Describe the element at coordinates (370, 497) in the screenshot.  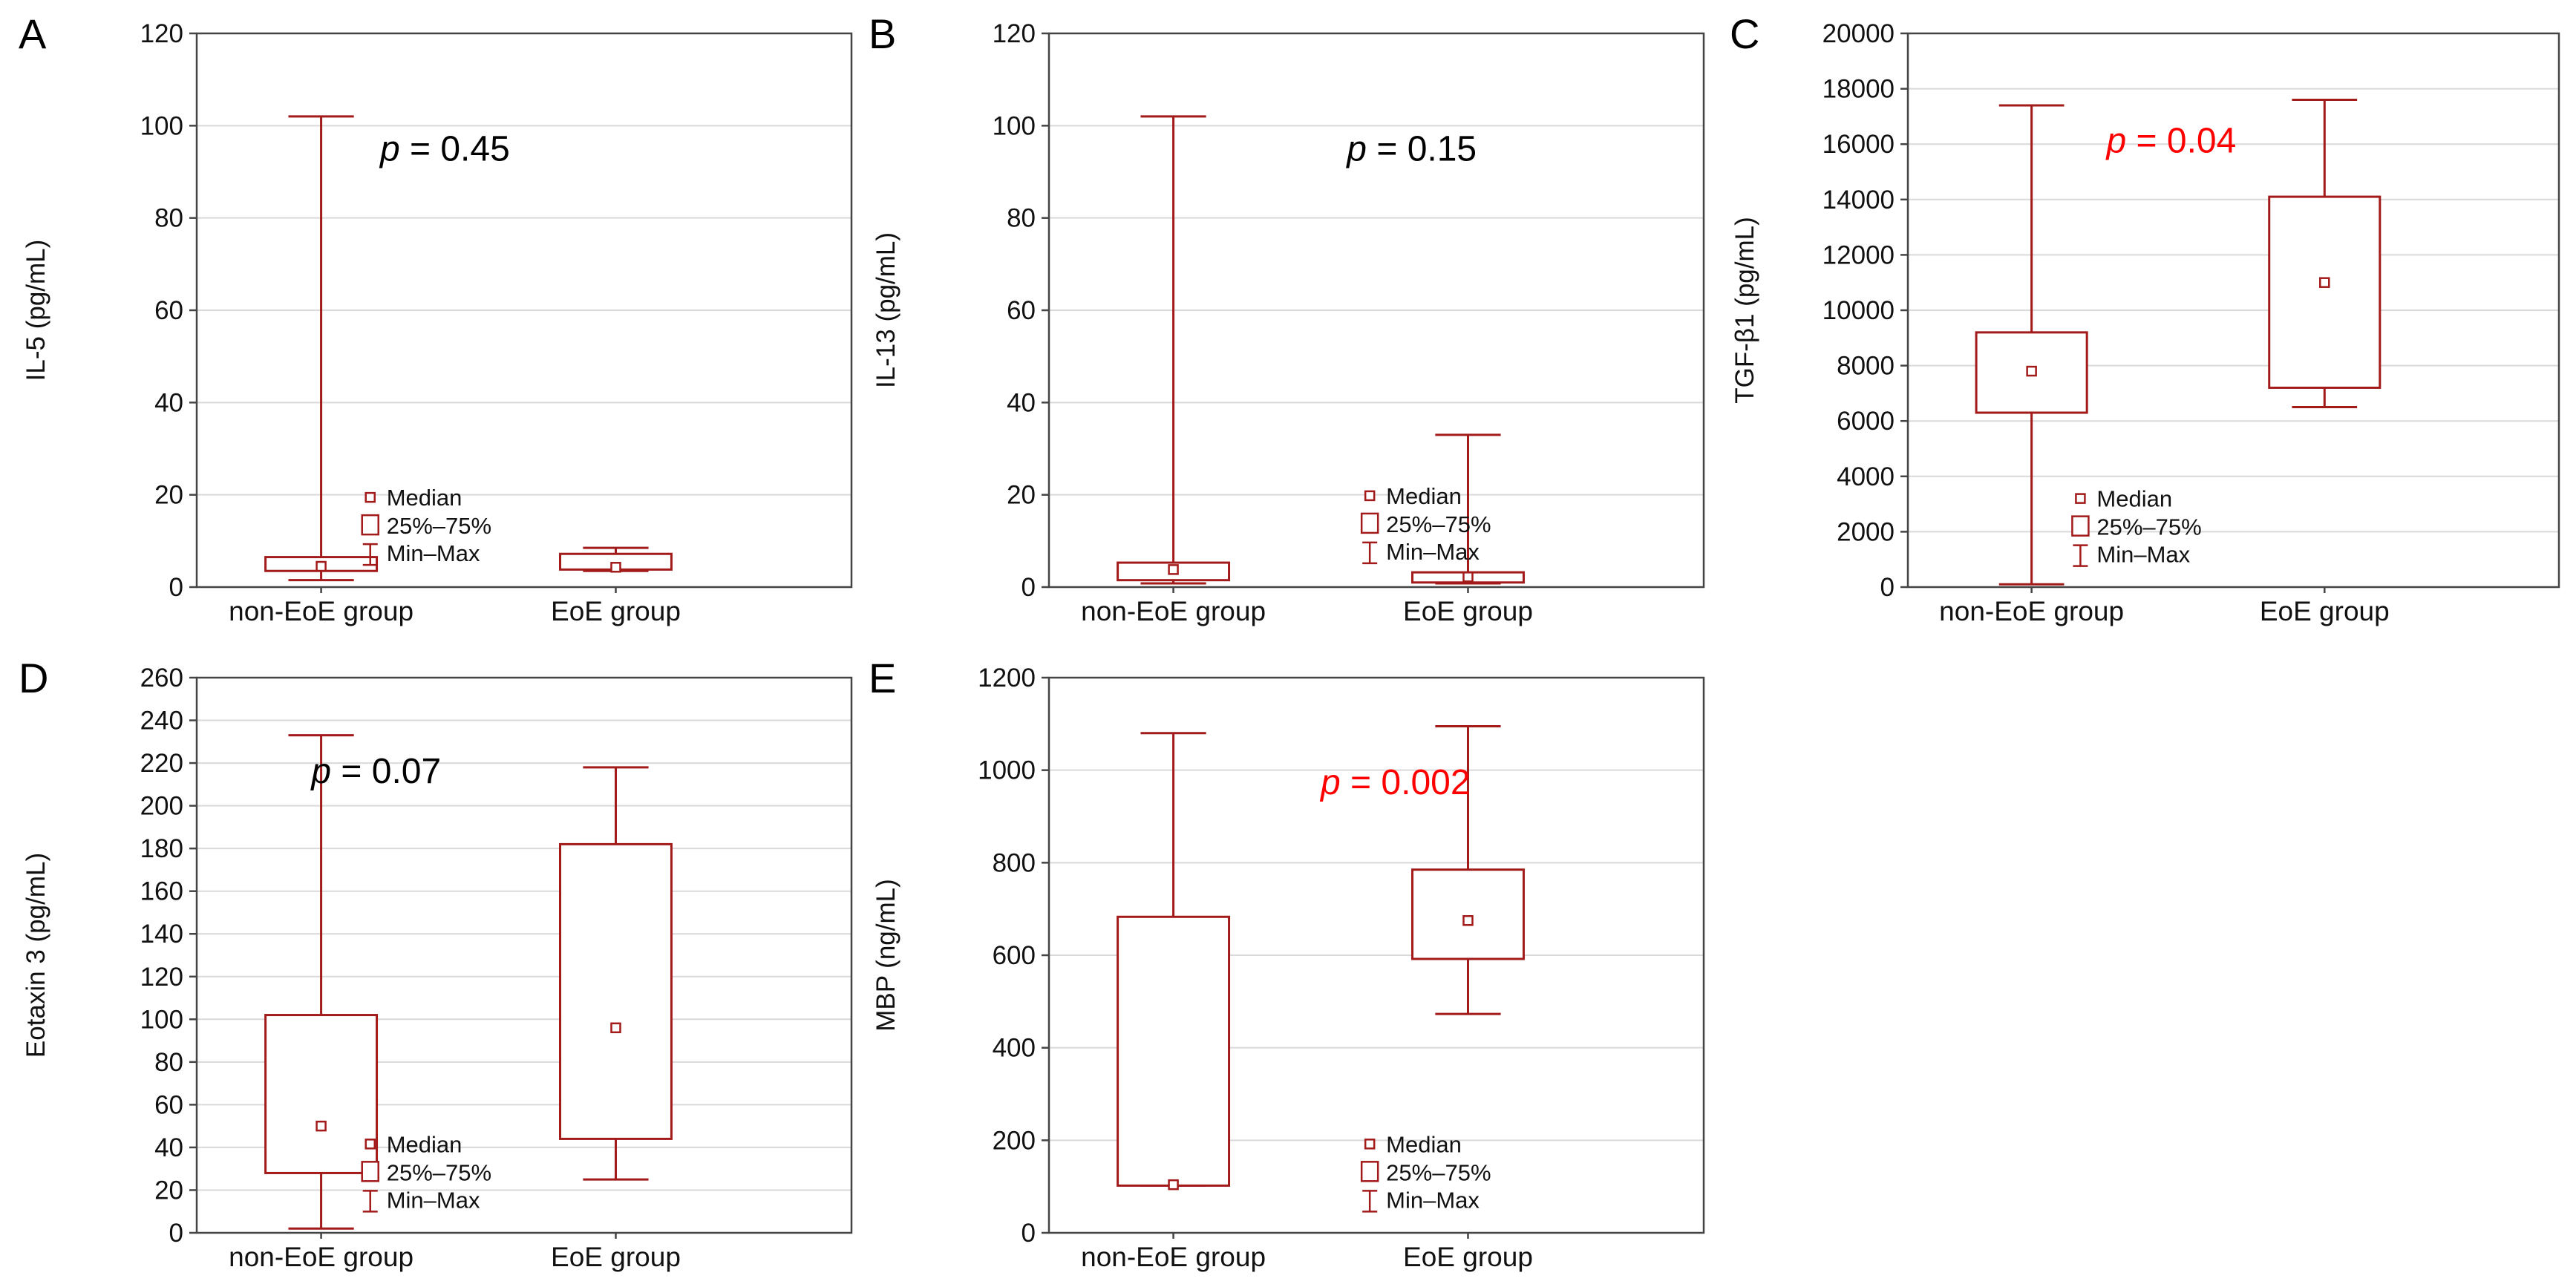
I see `legend-median-icon` at that location.